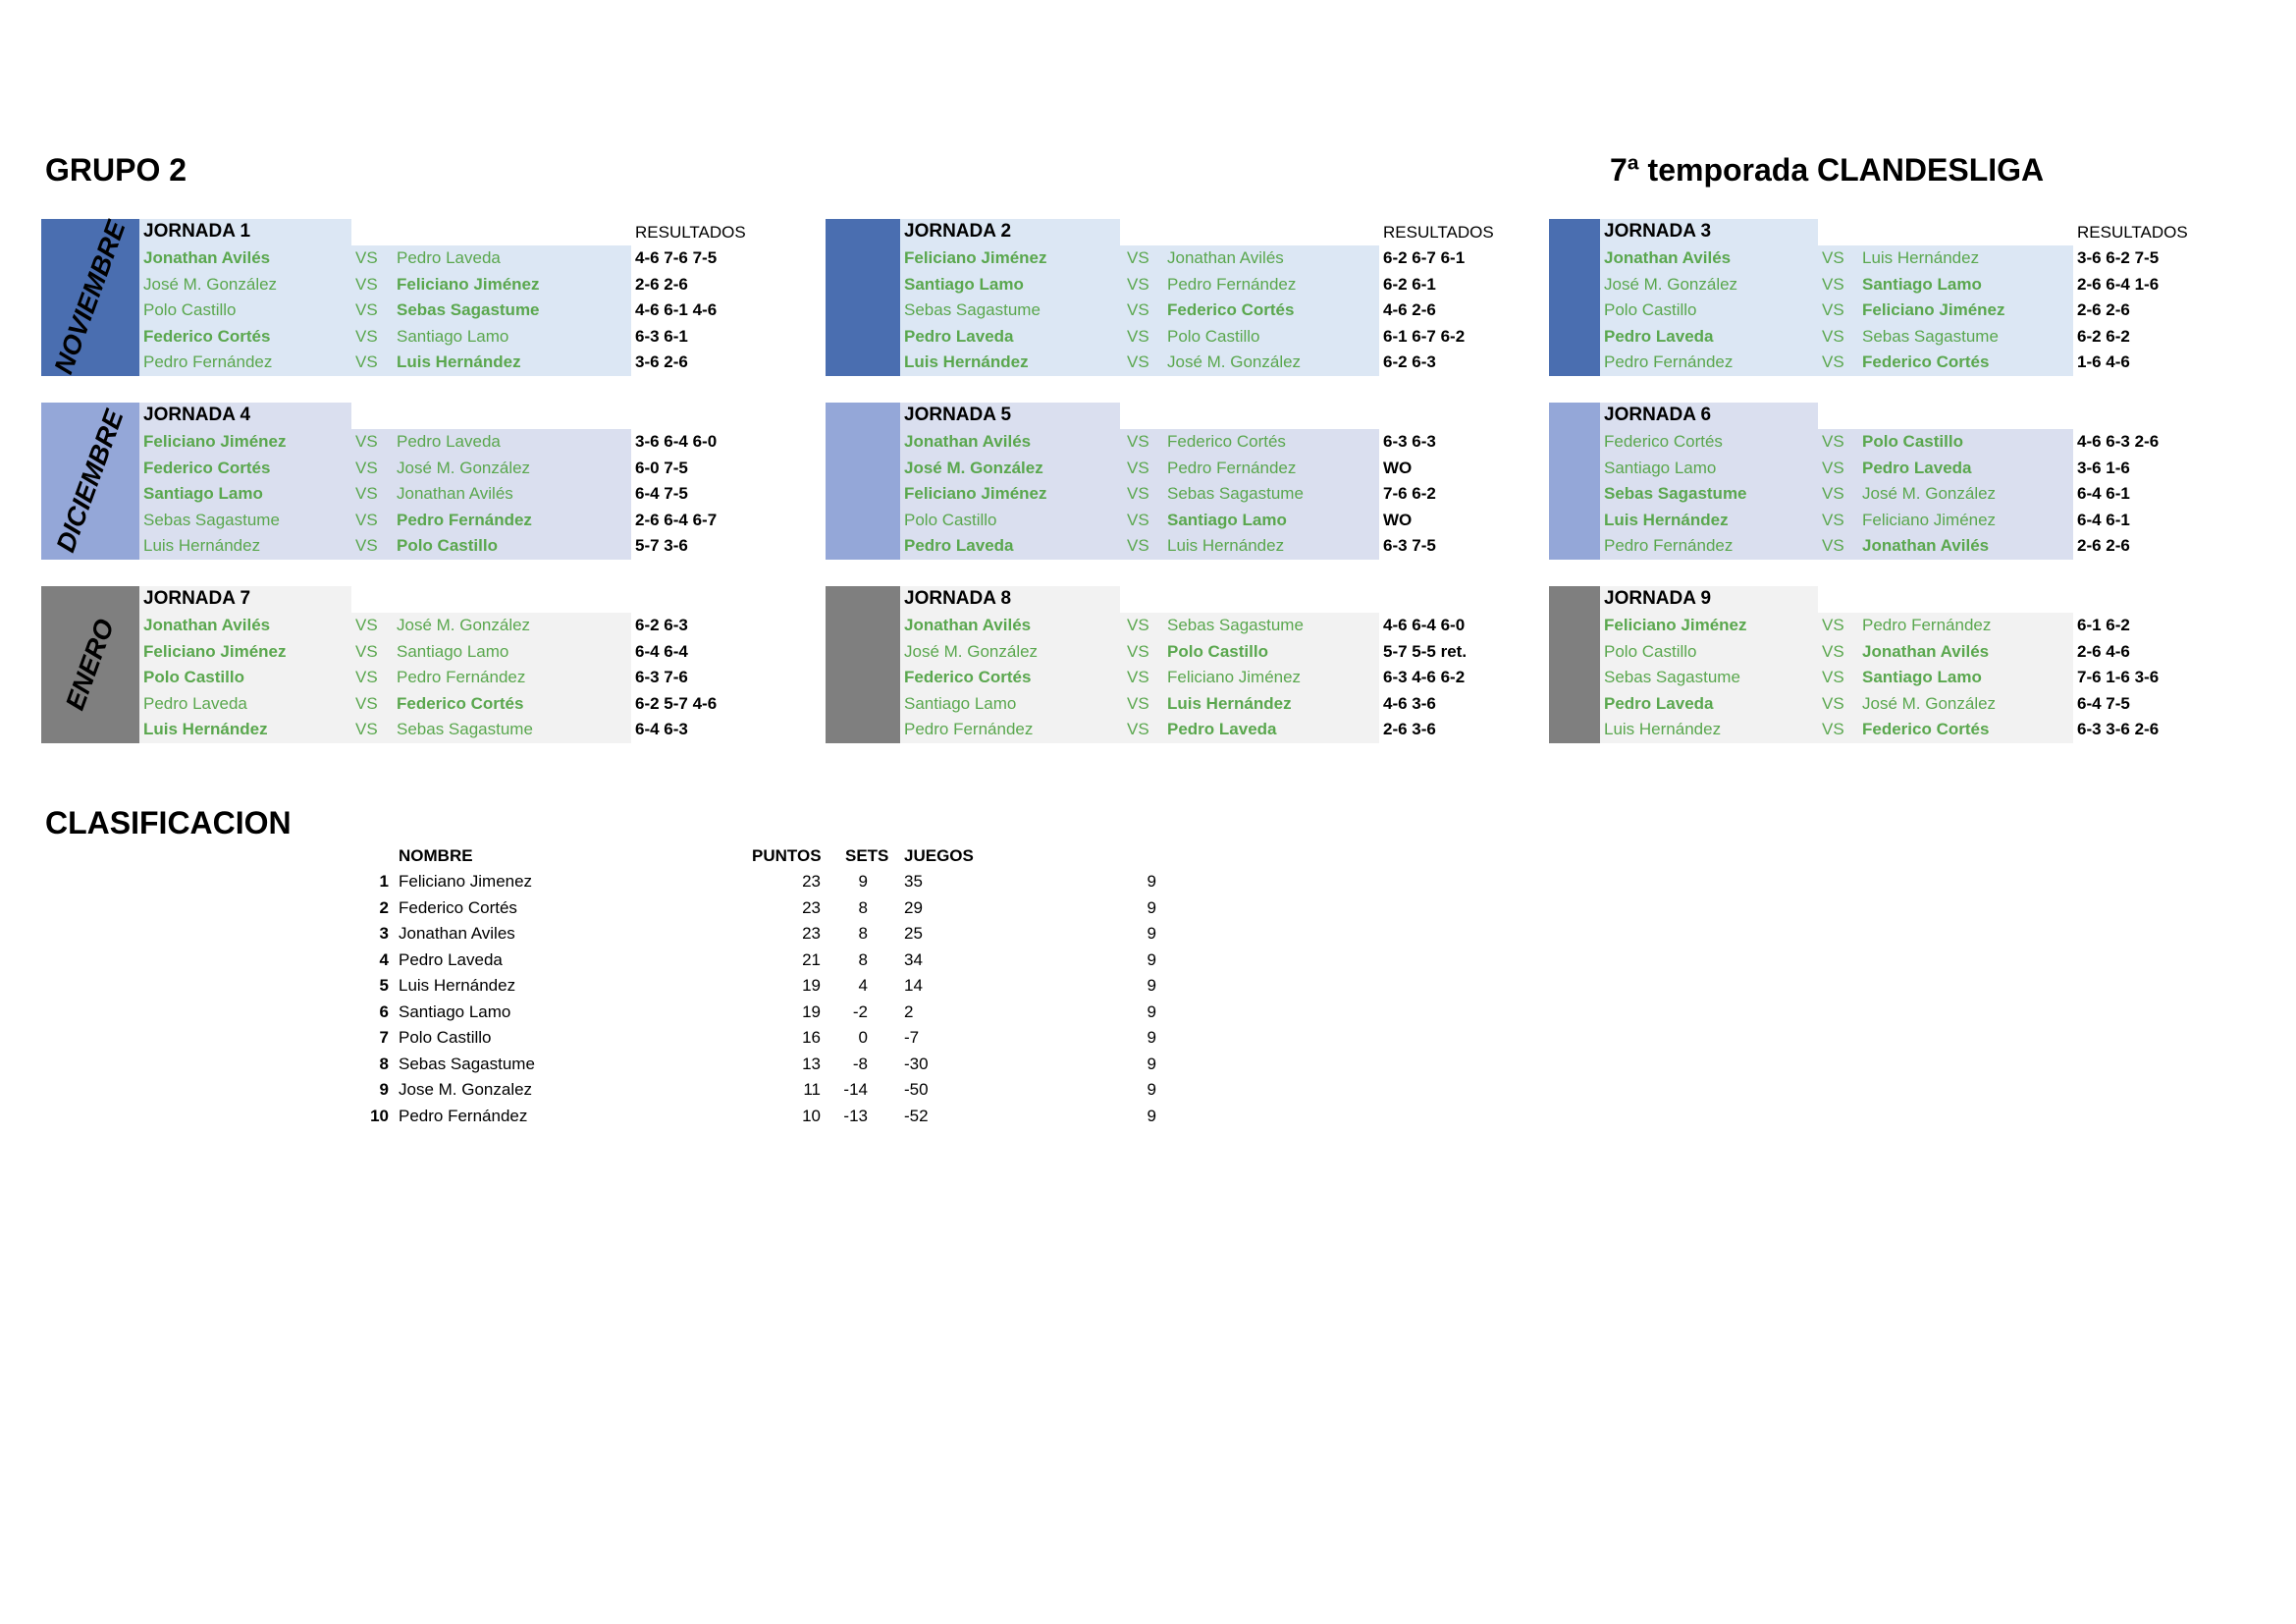 Image resolution: width=2296 pixels, height=1624 pixels. Describe the element at coordinates (2103, 310) in the screenshot. I see `match-result: 2-6 2-6` at that location.